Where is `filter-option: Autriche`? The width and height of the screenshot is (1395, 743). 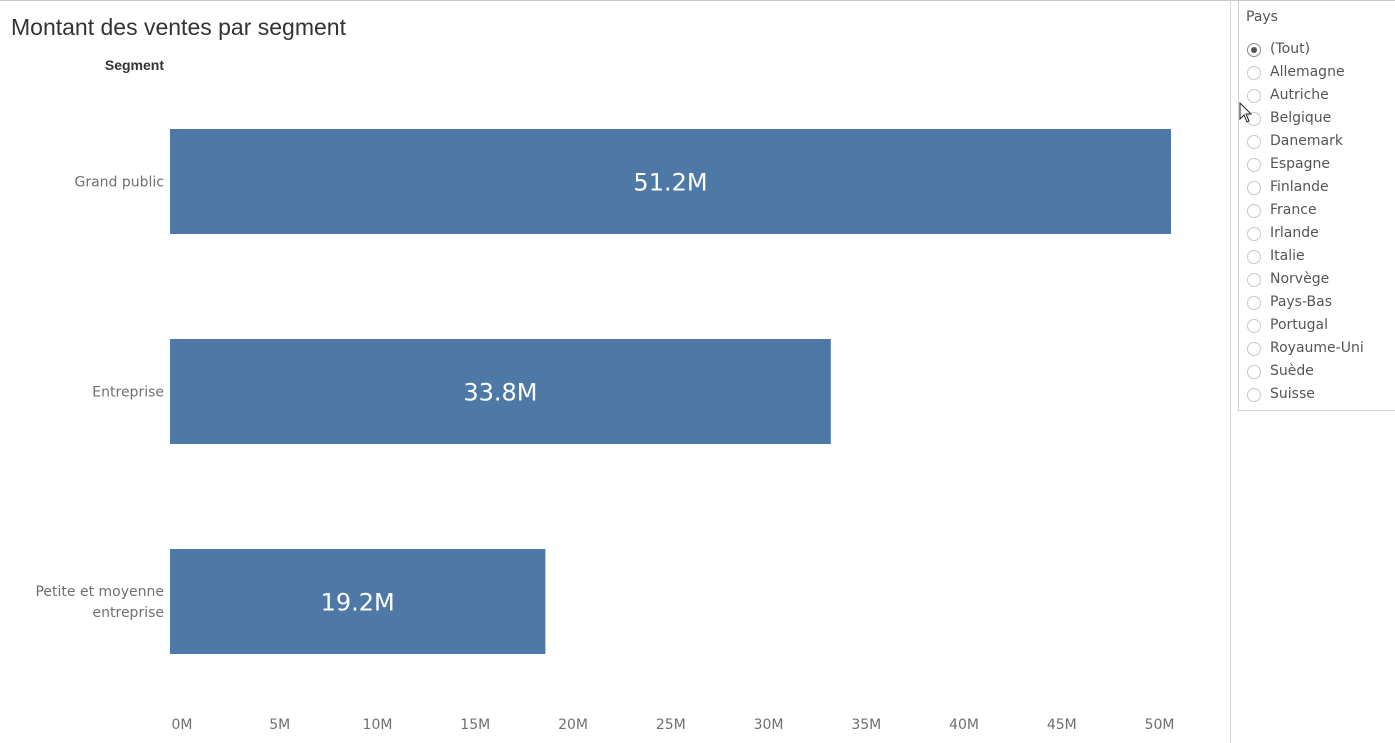
filter-option: Autriche is located at coordinates (1320, 96).